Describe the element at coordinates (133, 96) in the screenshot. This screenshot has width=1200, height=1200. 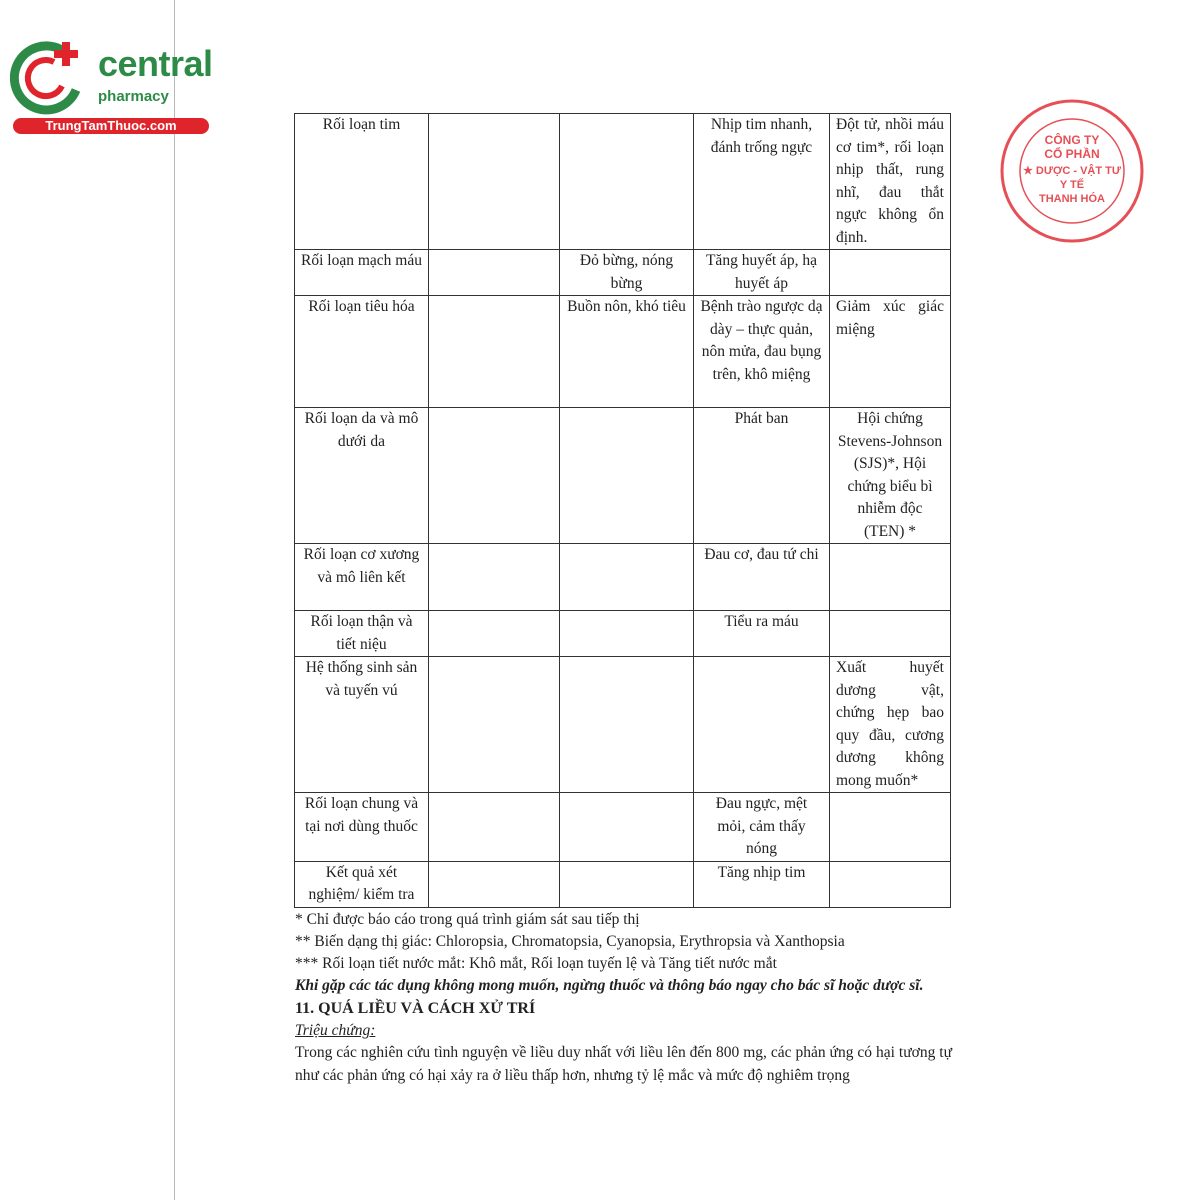
I see `logo-sub: pharmacy` at that location.